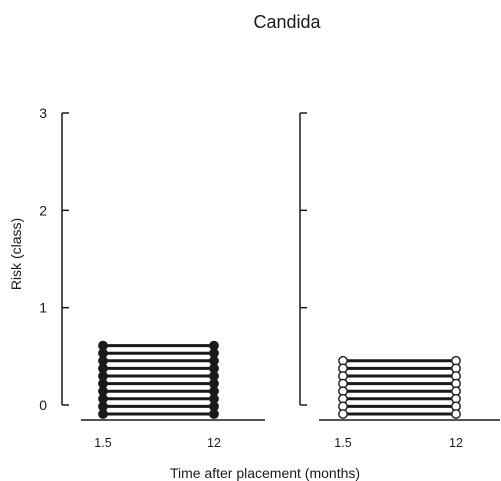  I want to click on y-tick-label: 2, so click(43, 210).